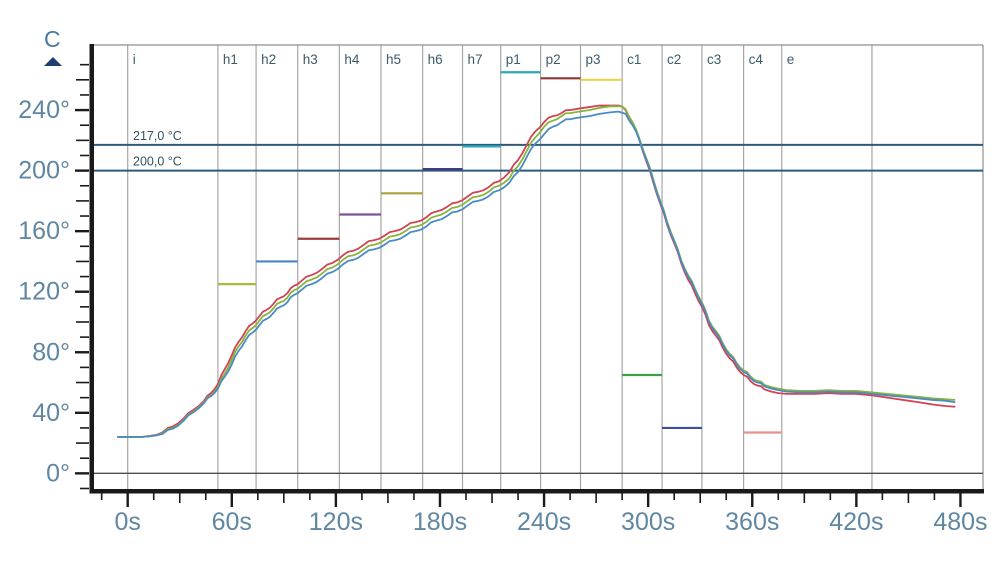 This screenshot has width=1000, height=563. I want to click on x-tick-label: 240s, so click(544, 522).